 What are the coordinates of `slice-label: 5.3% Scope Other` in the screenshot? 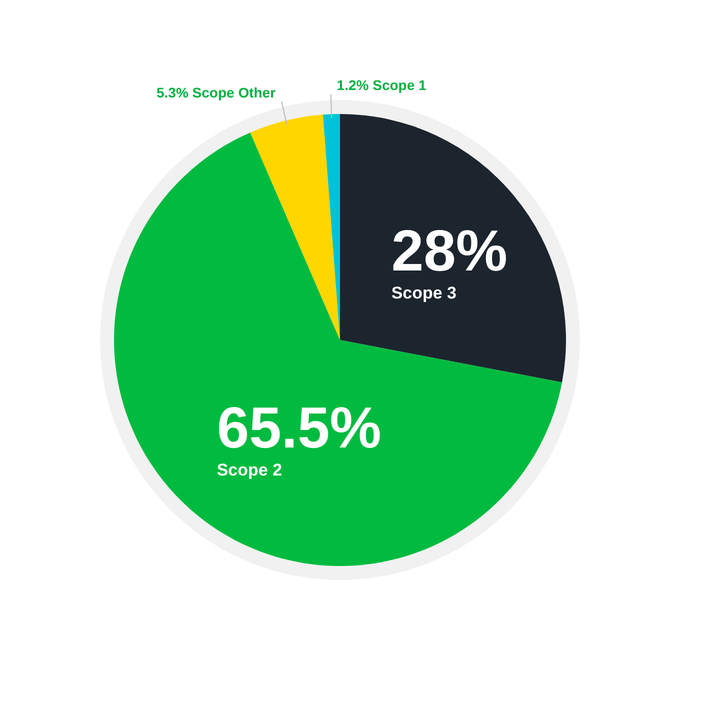 It's located at (216, 92).